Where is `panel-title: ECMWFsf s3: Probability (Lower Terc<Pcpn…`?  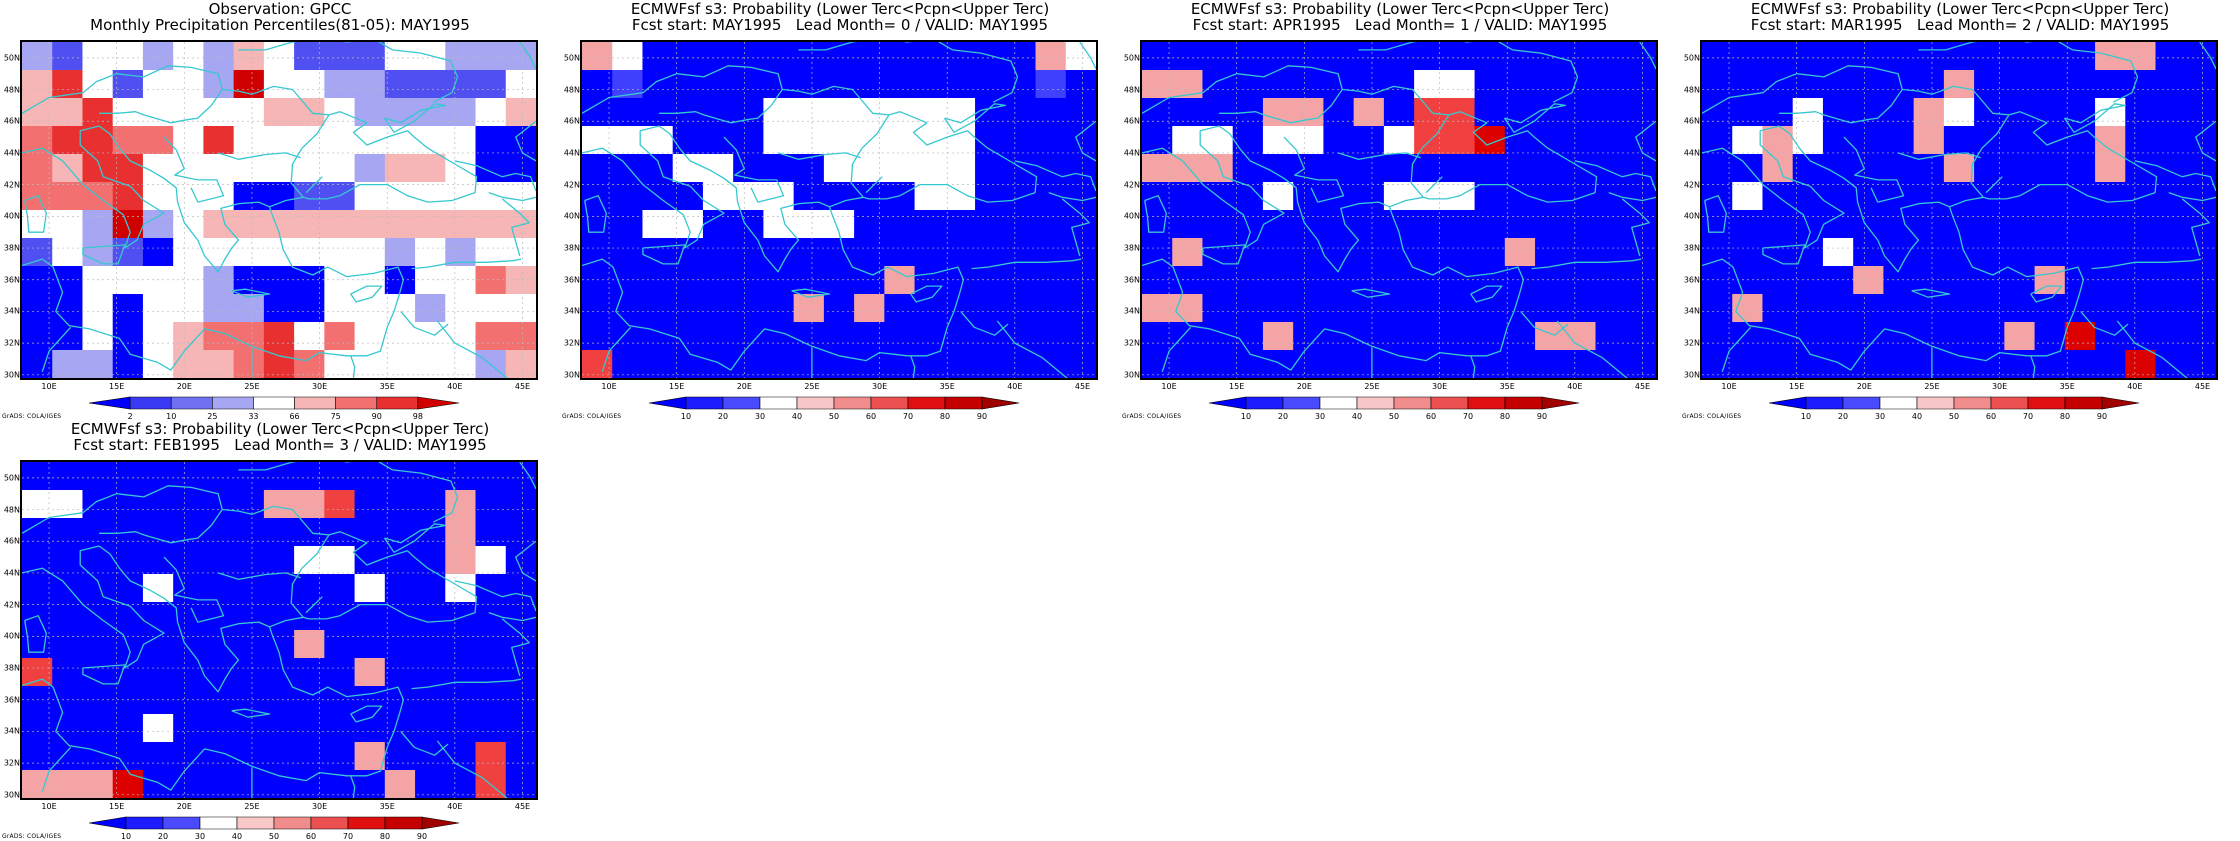 panel-title: ECMWFsf s3: Probability (Lower Terc<Pcpn… is located at coordinates (1960, 9).